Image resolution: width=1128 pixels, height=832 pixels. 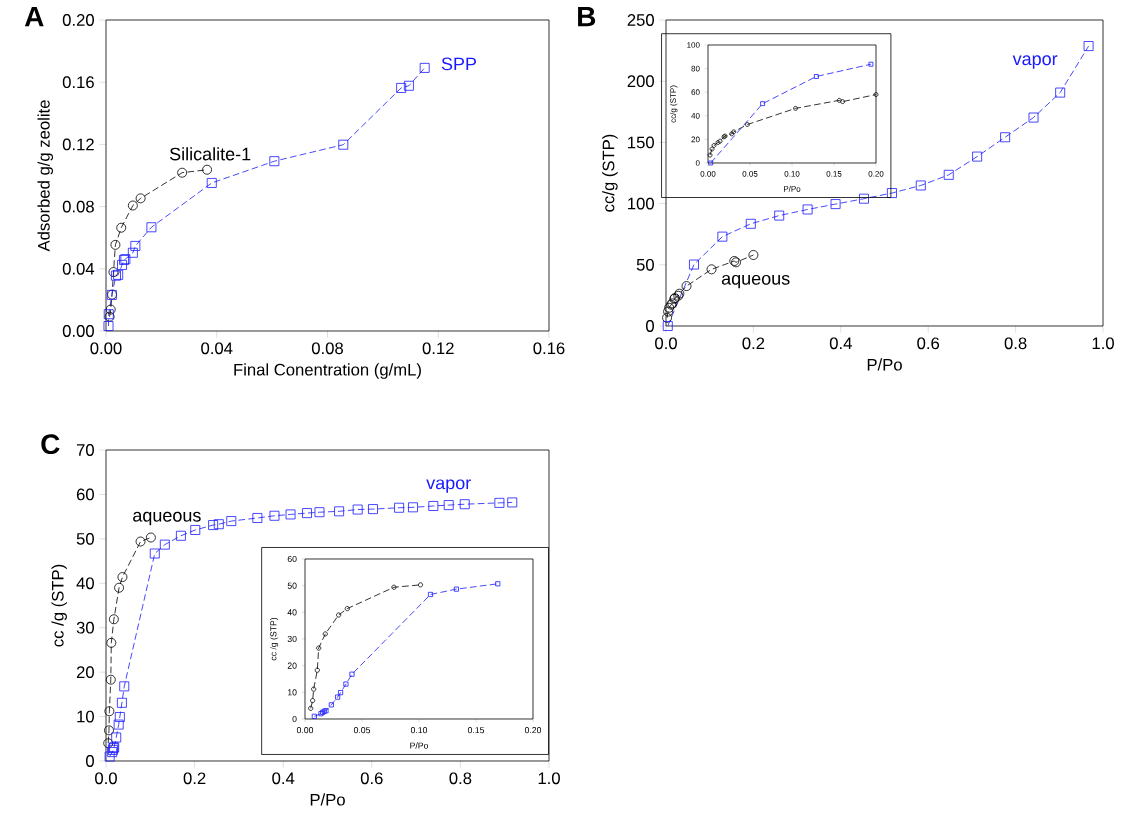 I want to click on y-tick-label: 80, so click(x=695, y=68).